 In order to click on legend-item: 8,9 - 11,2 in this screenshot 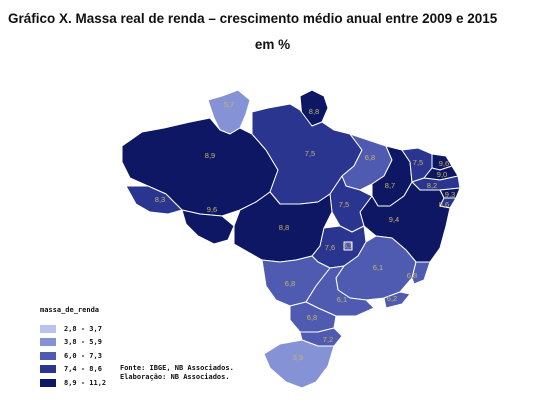, I will do `click(73, 383)`.